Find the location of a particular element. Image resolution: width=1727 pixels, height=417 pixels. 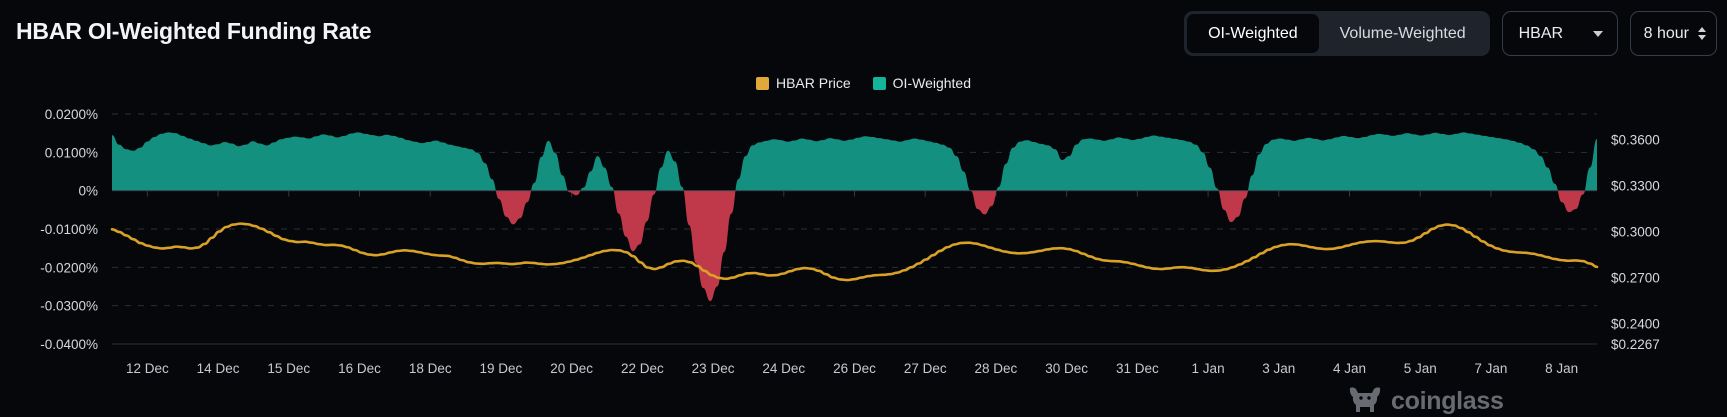

price-line-series is located at coordinates (854, 252).